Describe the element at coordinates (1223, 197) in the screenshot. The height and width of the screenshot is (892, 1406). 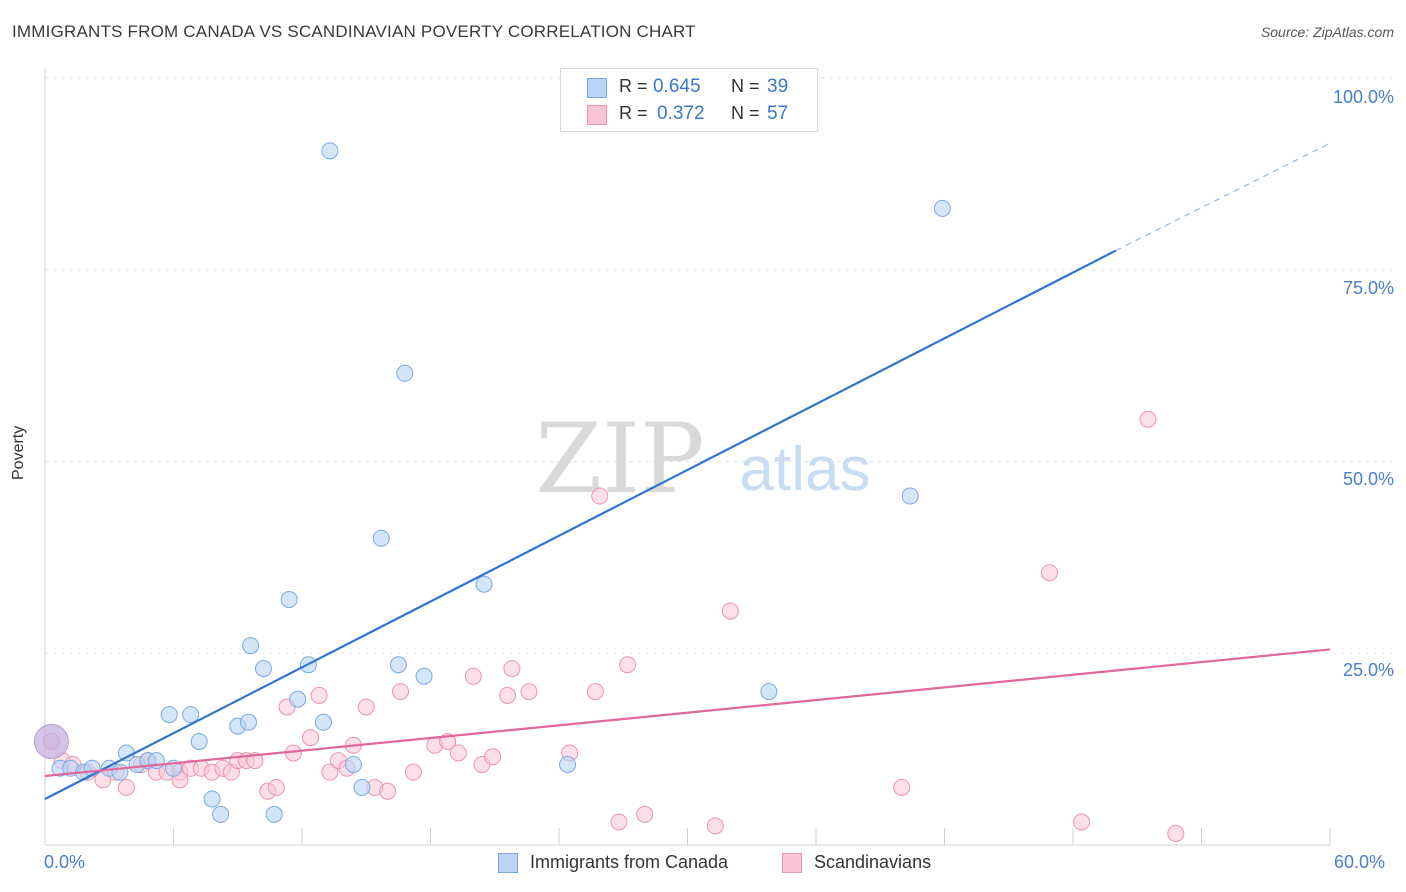
I see `canada-trend-extension` at that location.